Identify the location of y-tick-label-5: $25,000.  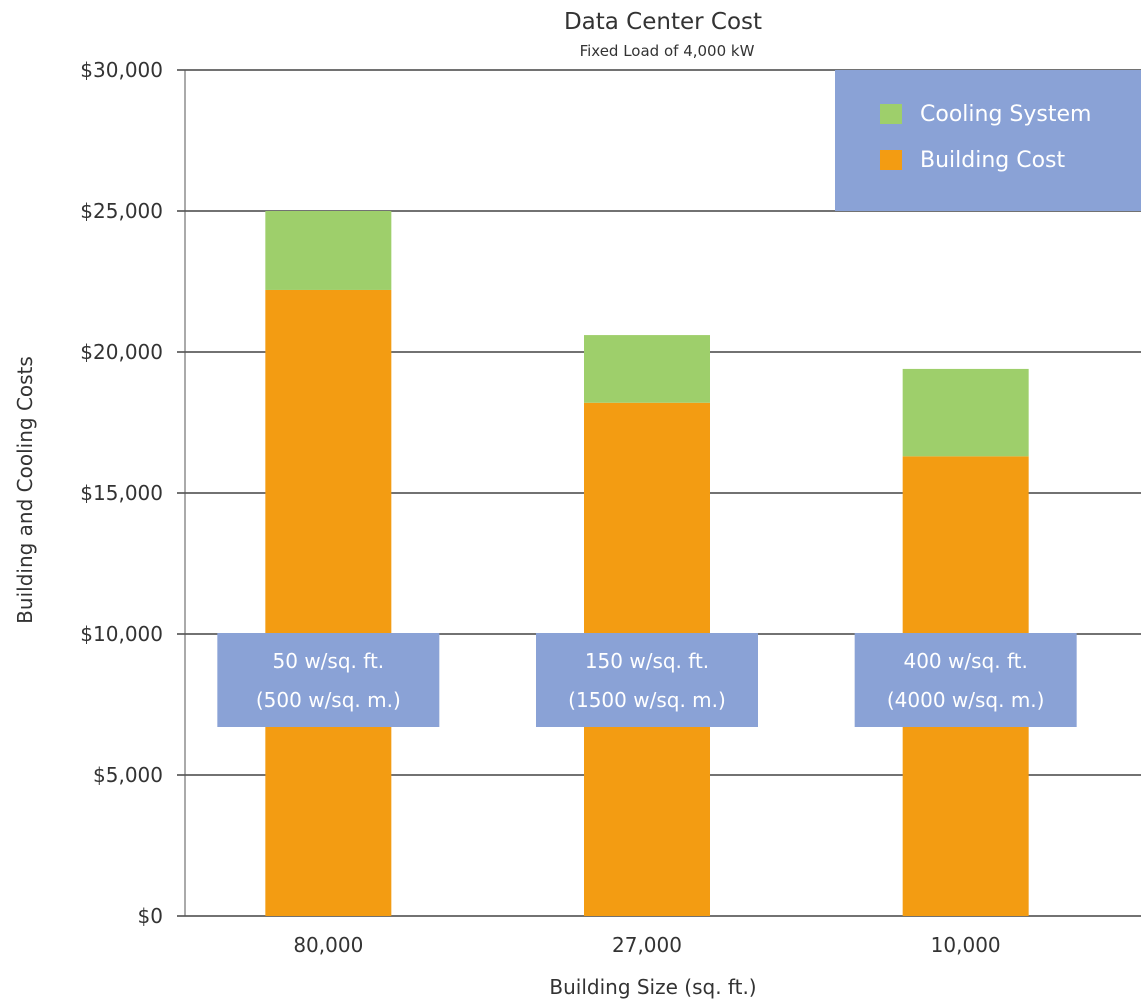
(121, 211).